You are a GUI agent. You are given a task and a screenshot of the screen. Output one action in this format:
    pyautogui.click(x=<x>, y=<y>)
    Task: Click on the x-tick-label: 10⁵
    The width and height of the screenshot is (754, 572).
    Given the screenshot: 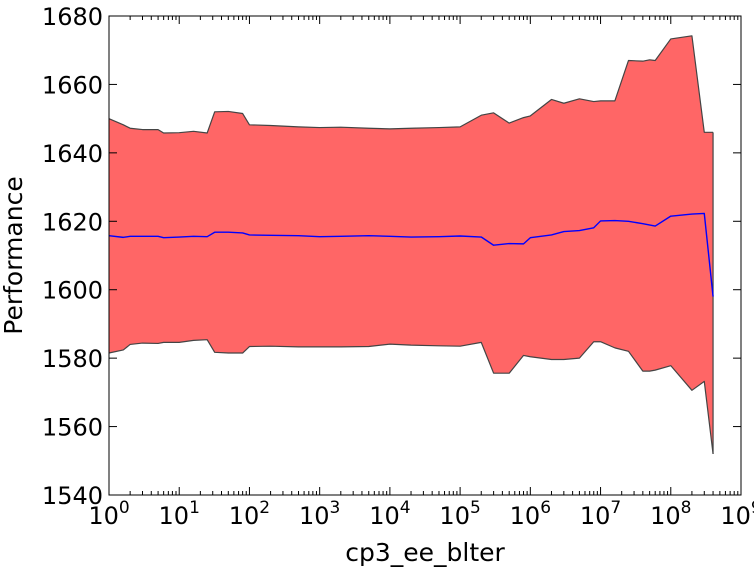 What is the action you would take?
    pyautogui.click(x=459, y=514)
    